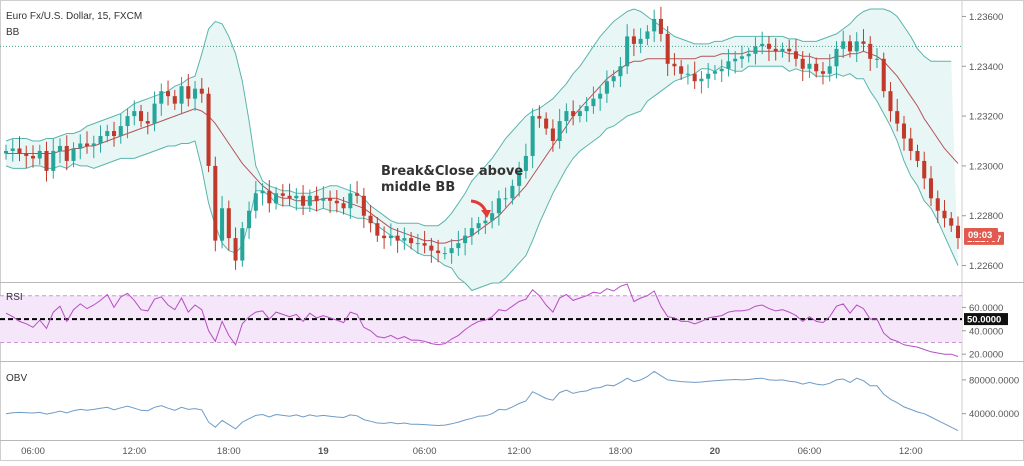 Image resolution: width=1024 pixels, height=466 pixels. What do you see at coordinates (74, 16) in the screenshot?
I see `chart-title: Euro Fx/U.S. Dollar, 15, FXCM` at bounding box center [74, 16].